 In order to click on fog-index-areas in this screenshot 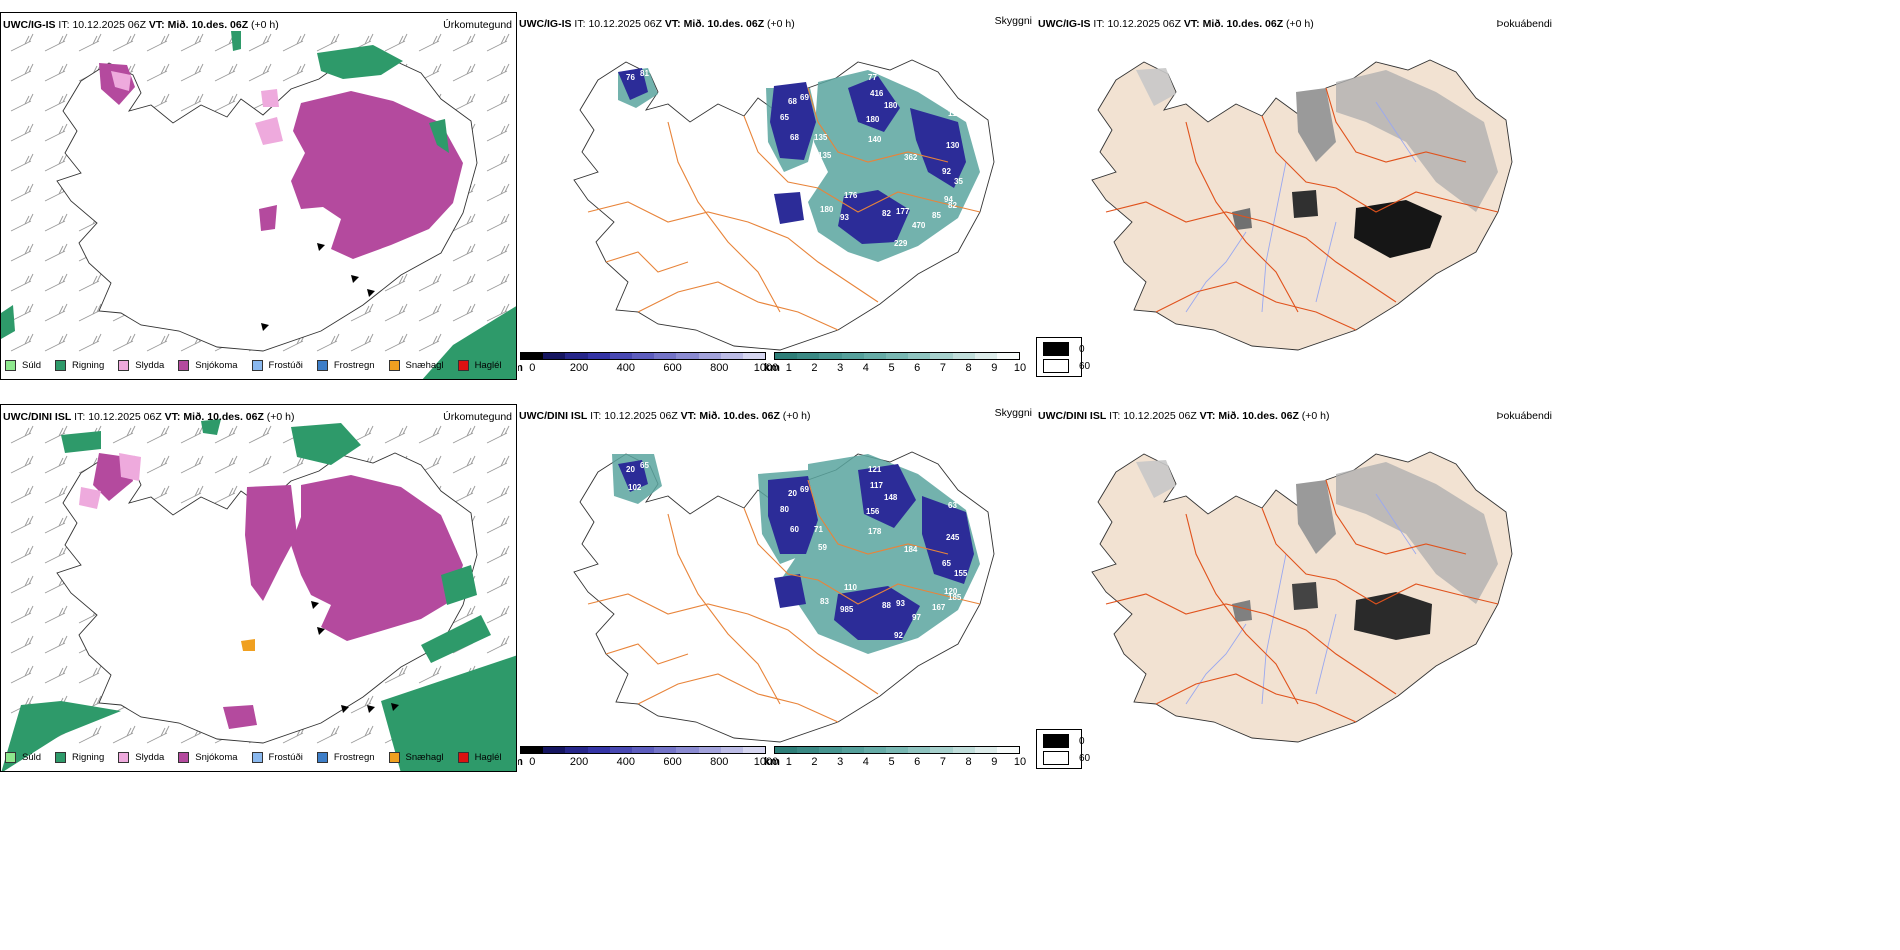, I will do `click(1317, 163)`.